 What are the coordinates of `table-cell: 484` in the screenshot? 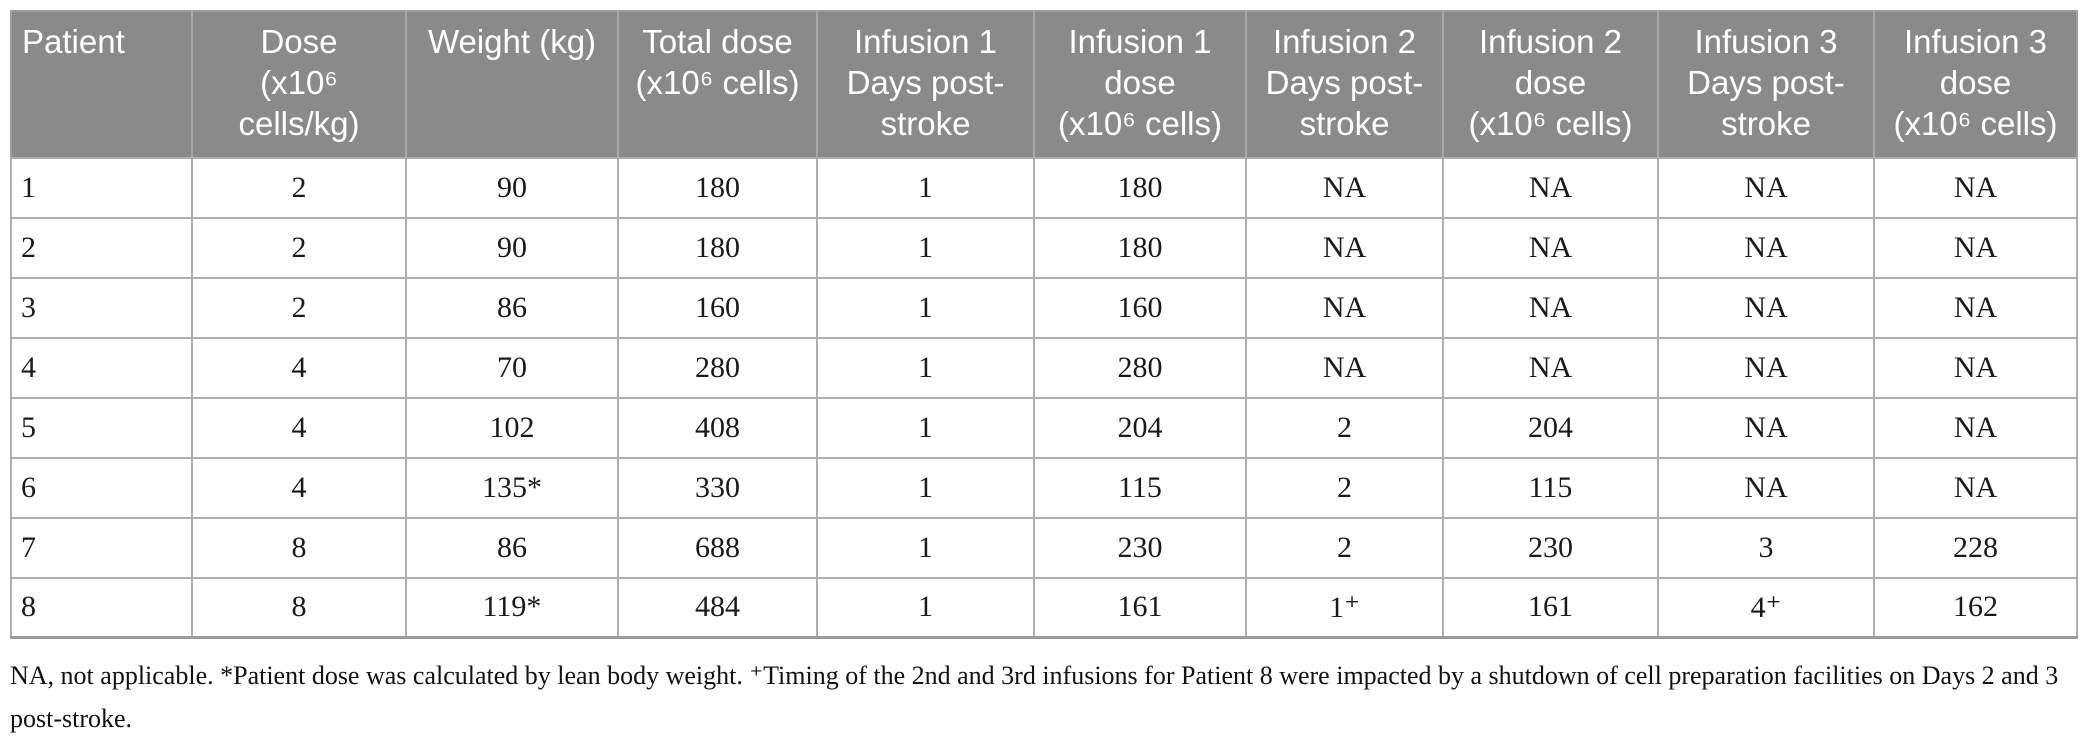 It's located at (717, 607).